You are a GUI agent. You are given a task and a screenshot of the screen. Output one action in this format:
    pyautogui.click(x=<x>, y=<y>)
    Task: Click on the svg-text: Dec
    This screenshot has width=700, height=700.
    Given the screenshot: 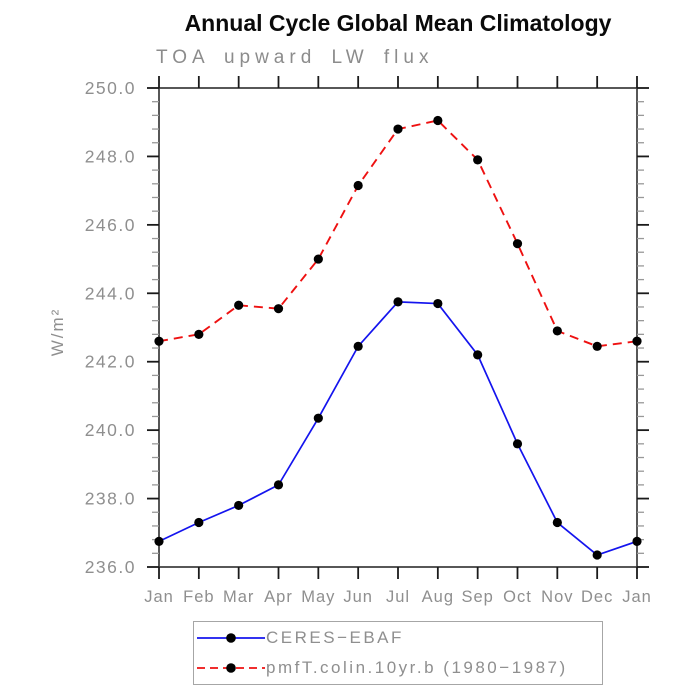 What is the action you would take?
    pyautogui.click(x=597, y=597)
    